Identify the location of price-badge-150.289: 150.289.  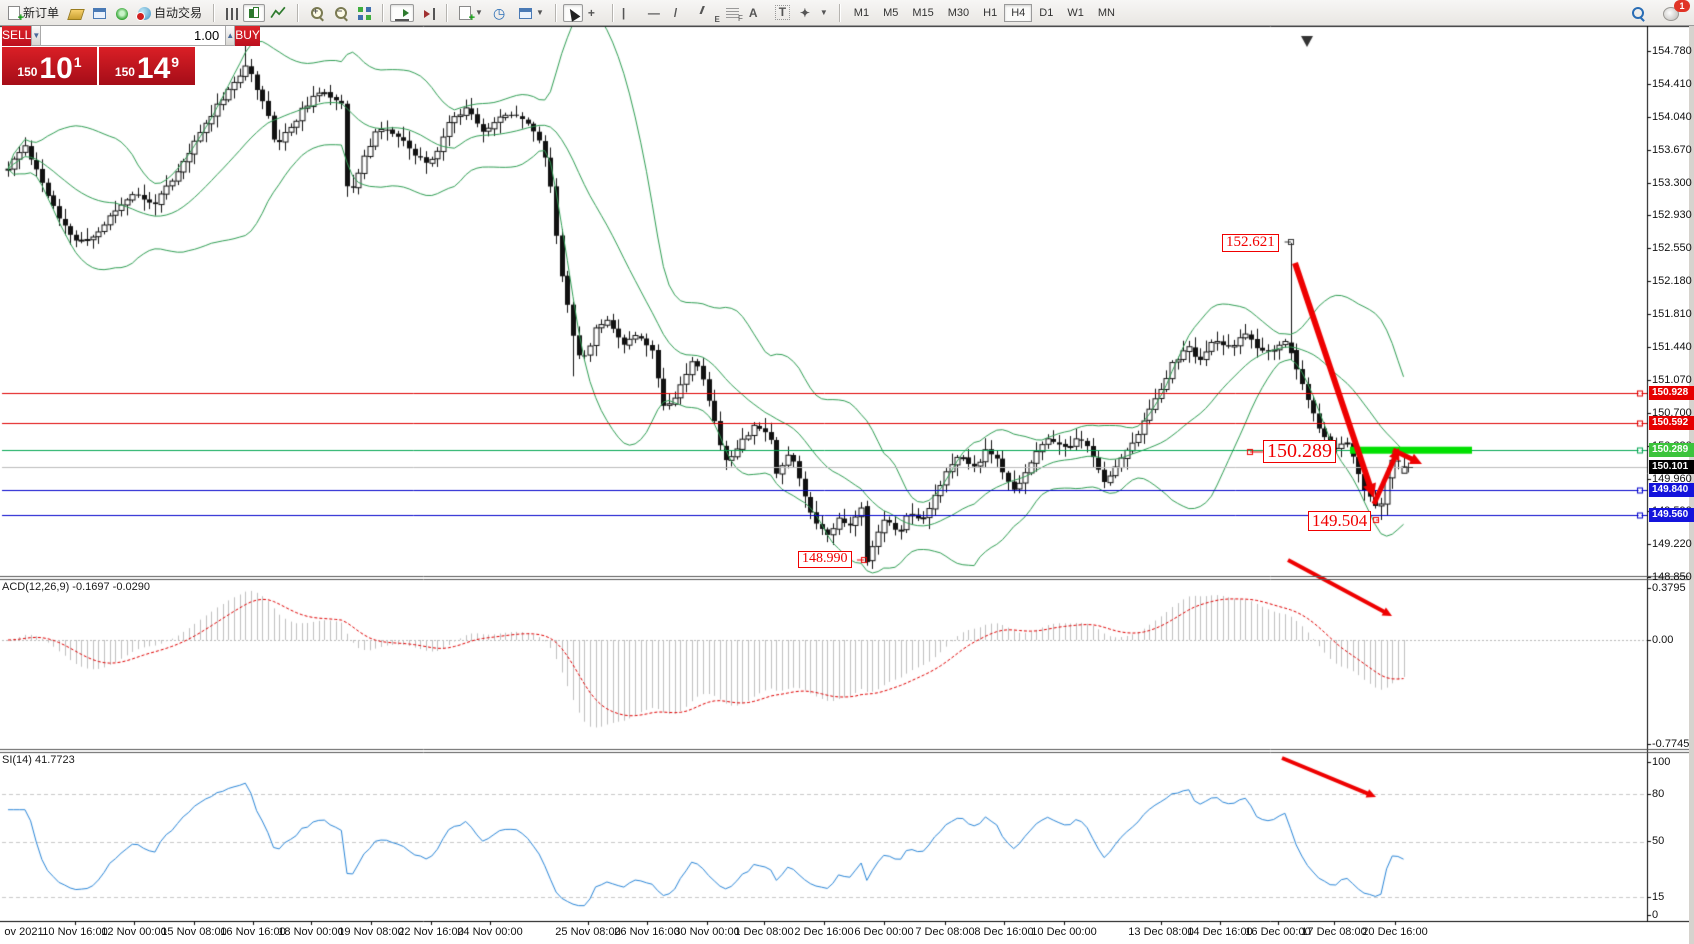
(1671, 450).